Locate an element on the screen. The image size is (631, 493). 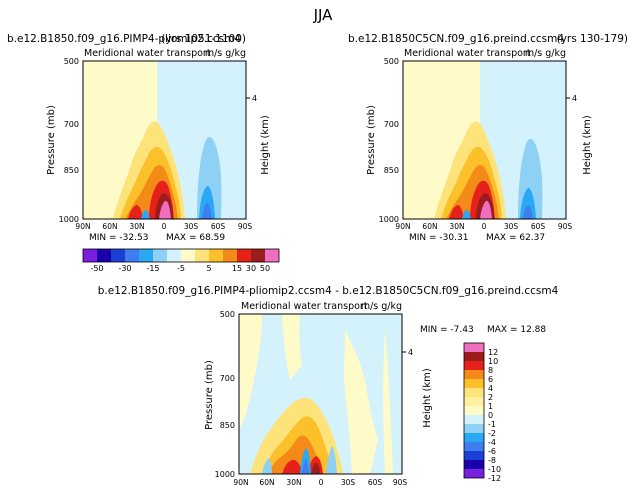
surface-blue-dip is located at coordinates (145, 214).